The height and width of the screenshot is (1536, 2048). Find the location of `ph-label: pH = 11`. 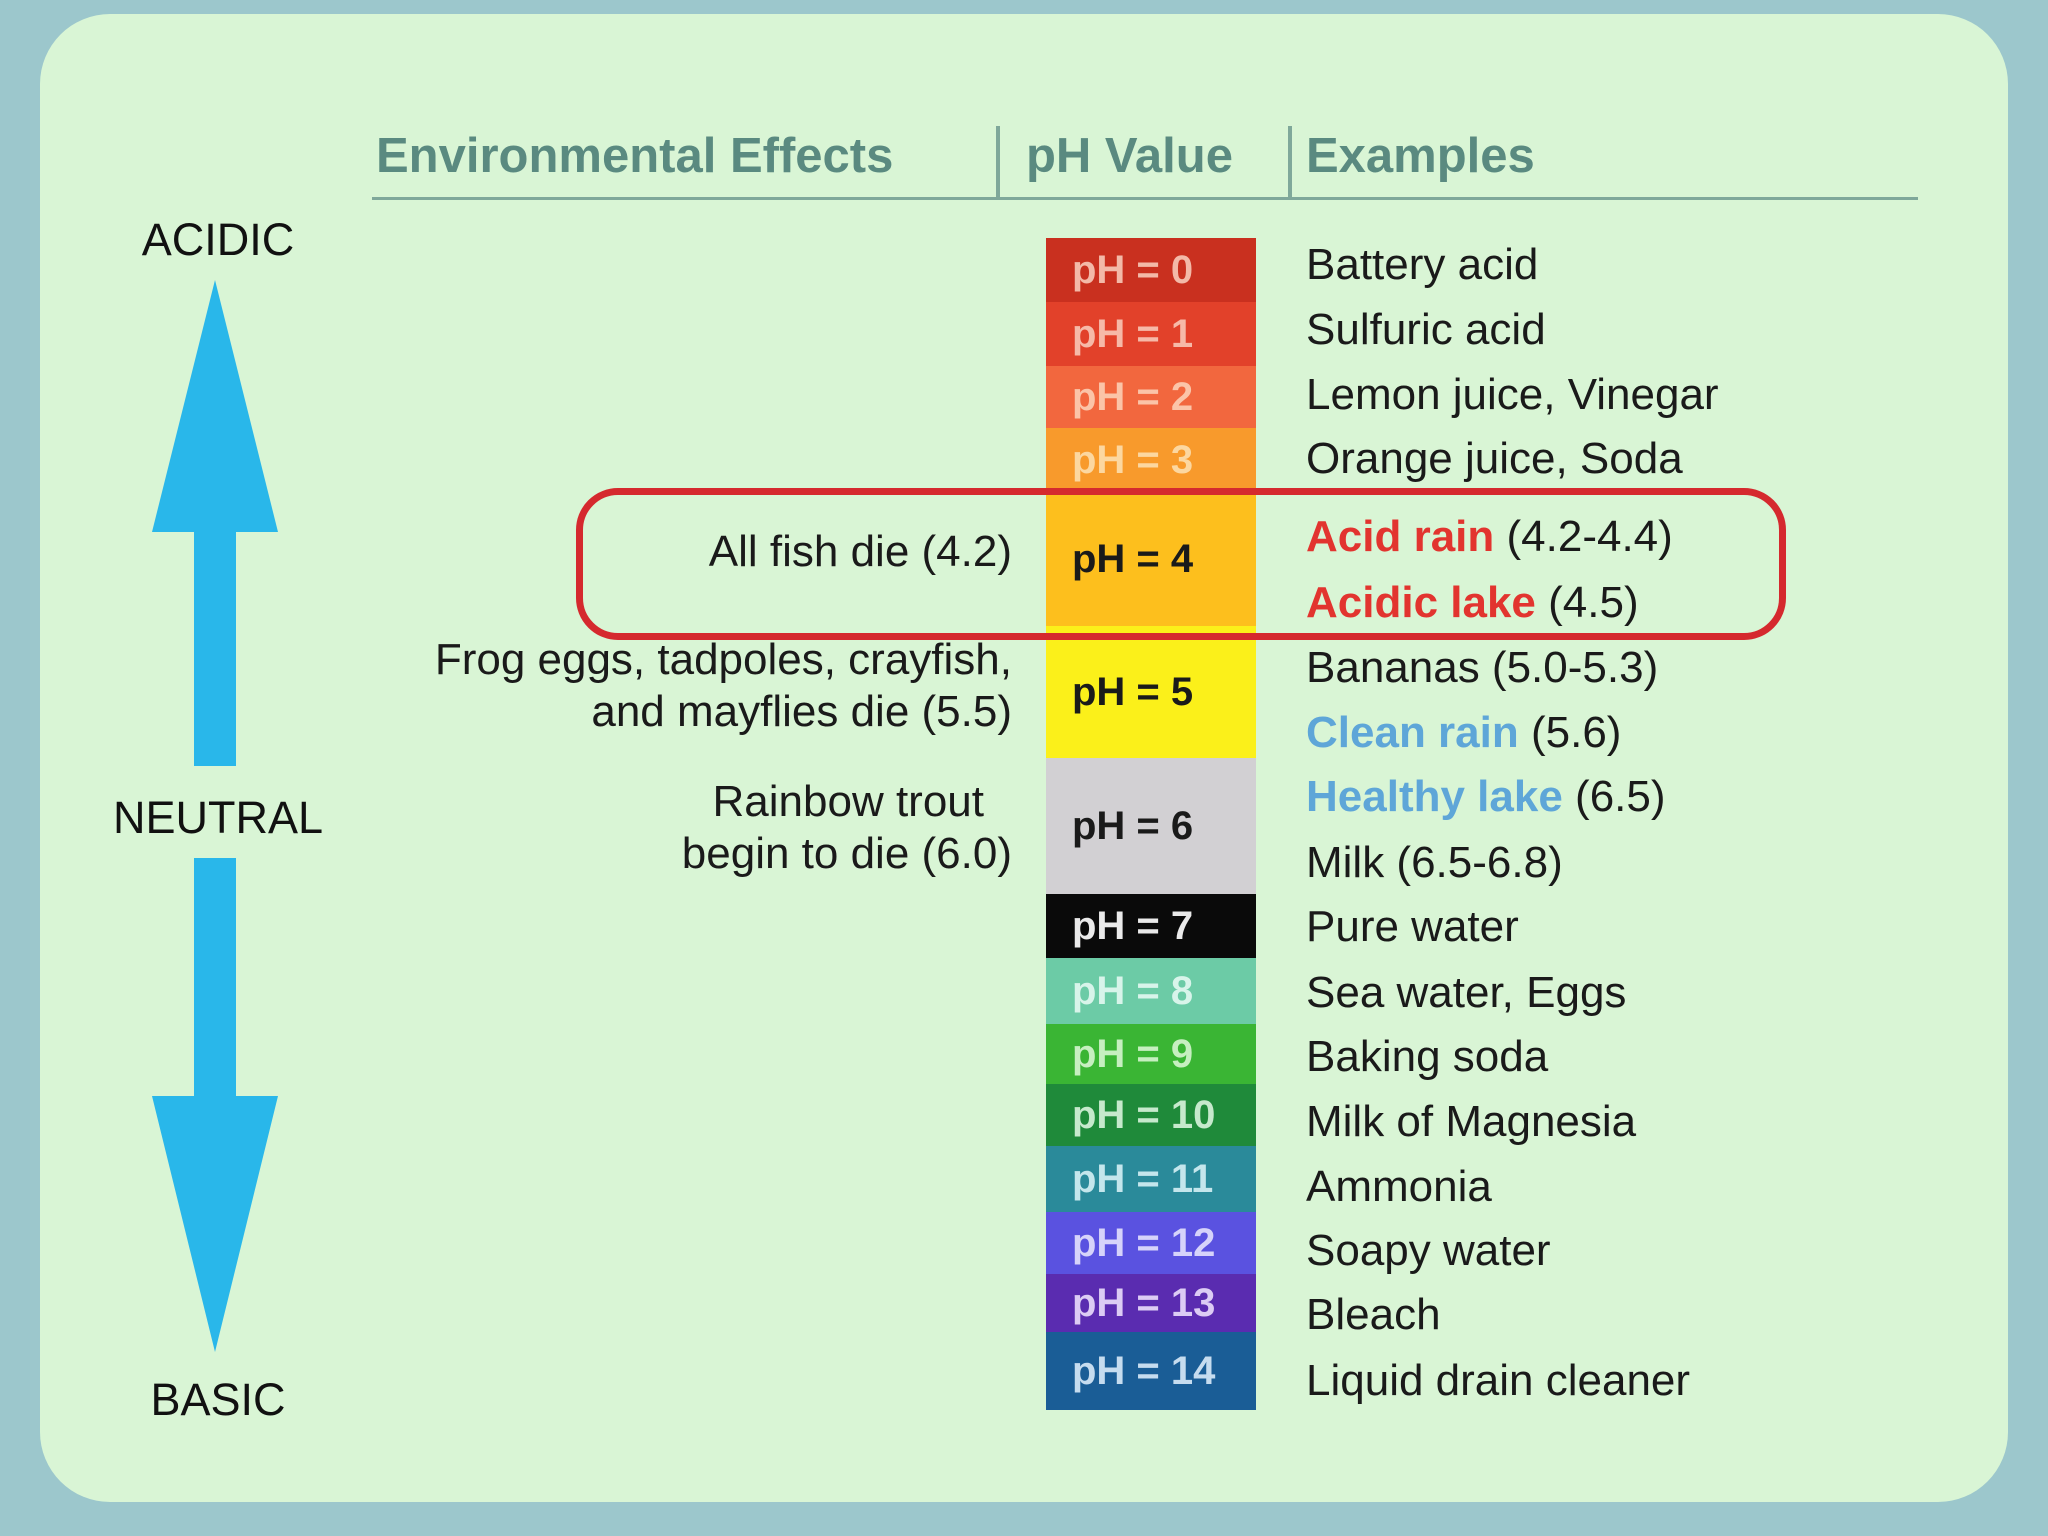

ph-label: pH = 11 is located at coordinates (1143, 1178).